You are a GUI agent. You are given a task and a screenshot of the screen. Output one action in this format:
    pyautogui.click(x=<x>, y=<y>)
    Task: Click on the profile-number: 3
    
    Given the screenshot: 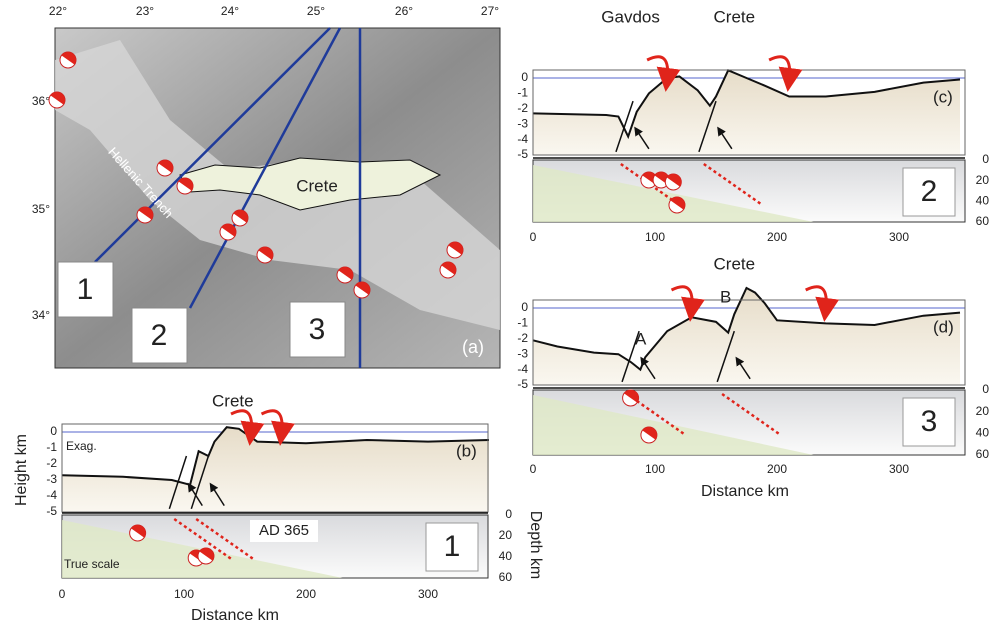 What is the action you would take?
    pyautogui.click(x=317, y=329)
    